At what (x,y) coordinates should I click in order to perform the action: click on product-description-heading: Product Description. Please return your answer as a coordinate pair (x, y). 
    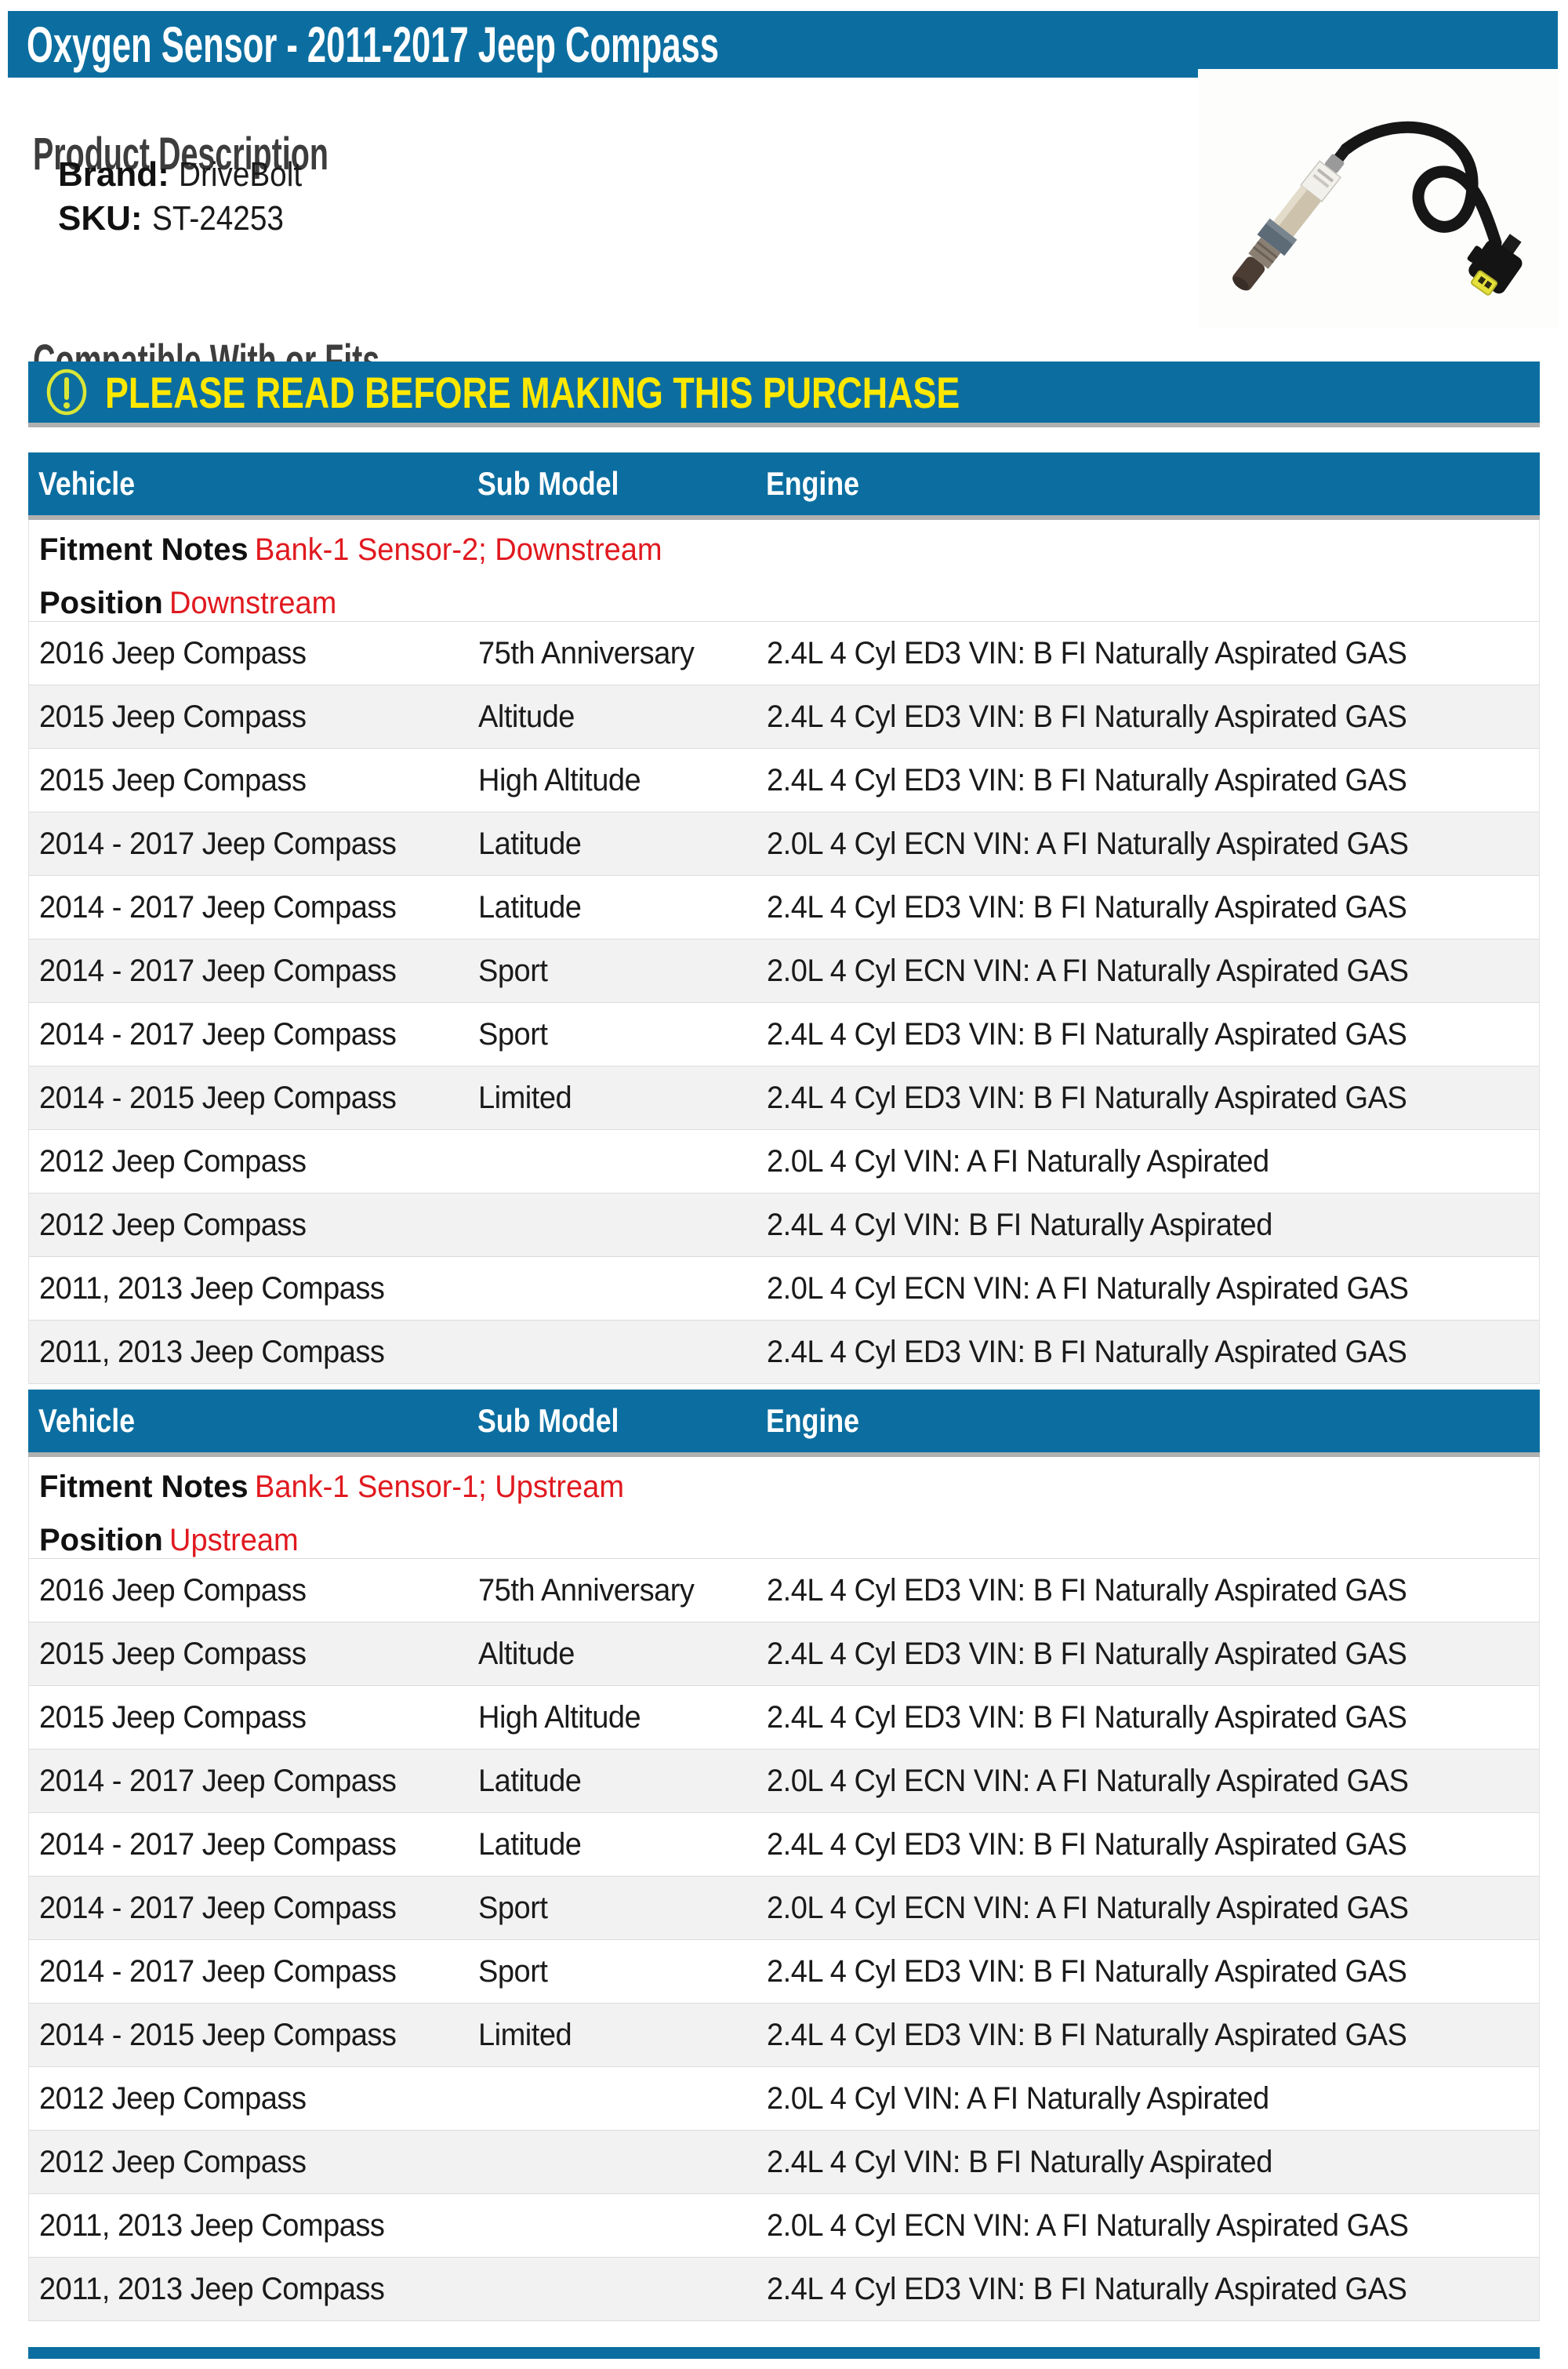
    Looking at the image, I should click on (180, 154).